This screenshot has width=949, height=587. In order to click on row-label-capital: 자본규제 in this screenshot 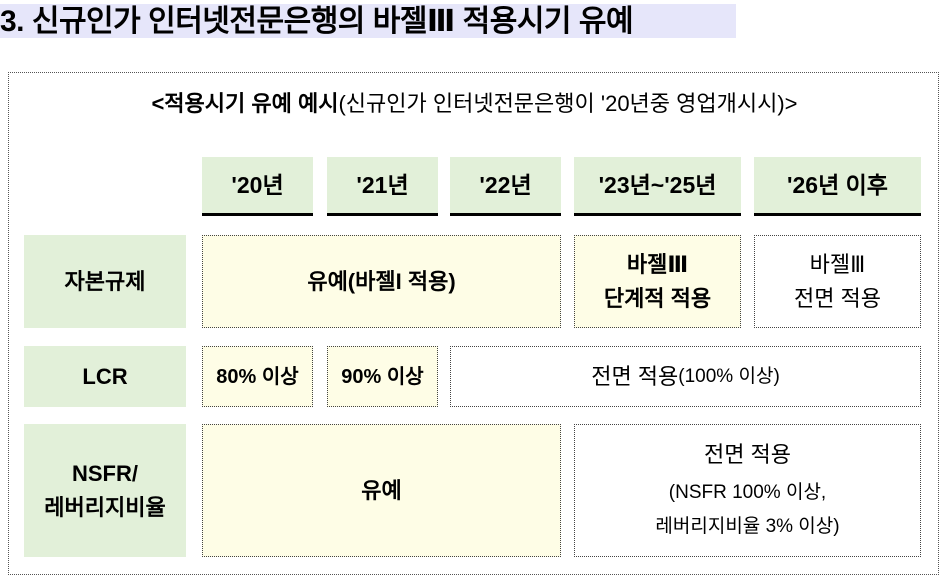, I will do `click(105, 281)`.